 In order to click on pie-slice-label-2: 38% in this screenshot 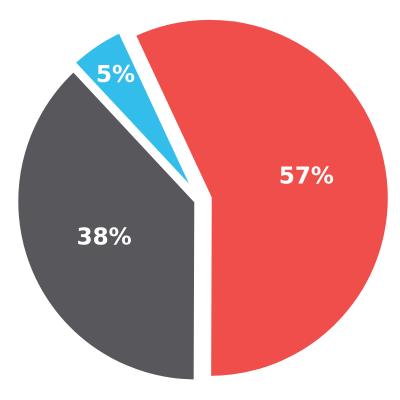, I will do `click(104, 238)`.